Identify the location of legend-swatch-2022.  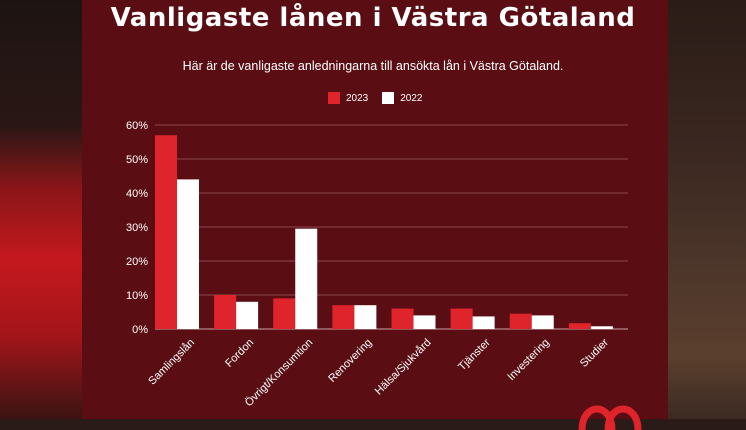
(388, 98).